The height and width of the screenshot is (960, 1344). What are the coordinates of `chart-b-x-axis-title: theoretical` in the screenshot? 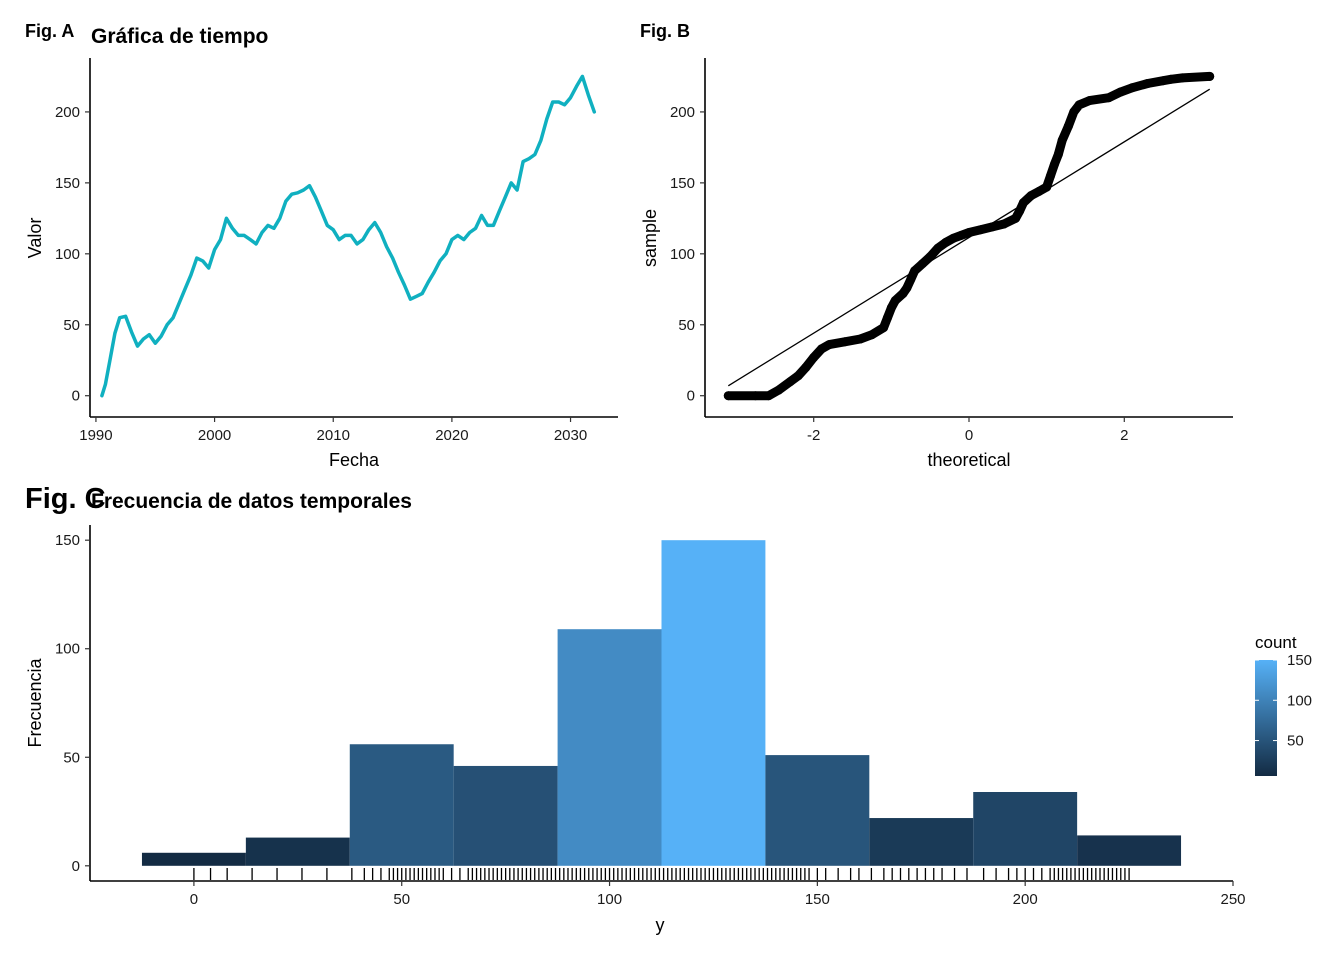 It's located at (968, 460).